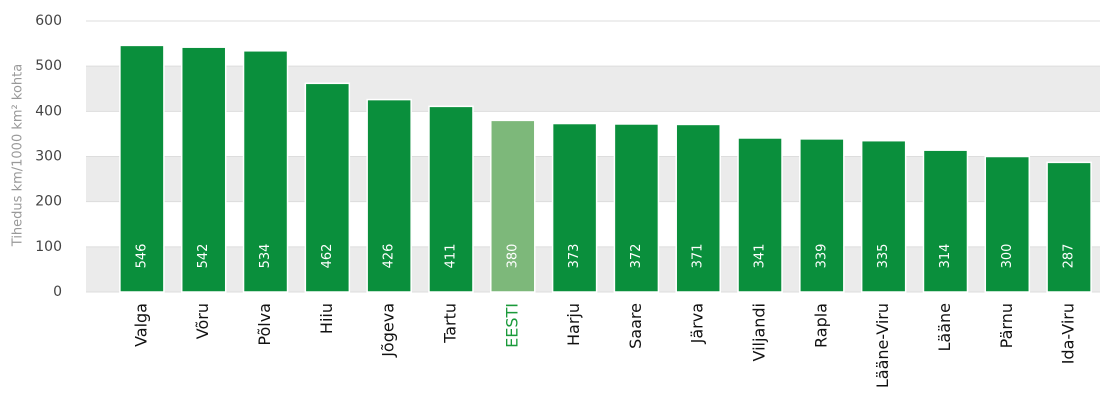 The width and height of the screenshot is (1112, 417). What do you see at coordinates (760, 256) in the screenshot?
I see `value-label: 341` at bounding box center [760, 256].